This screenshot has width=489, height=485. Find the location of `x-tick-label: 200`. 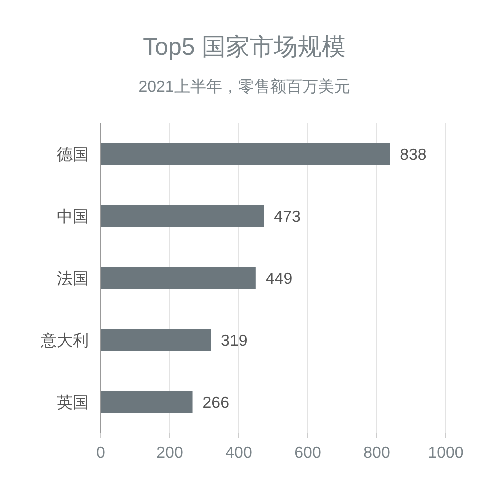

x-tick-label: 200 is located at coordinates (170, 453).